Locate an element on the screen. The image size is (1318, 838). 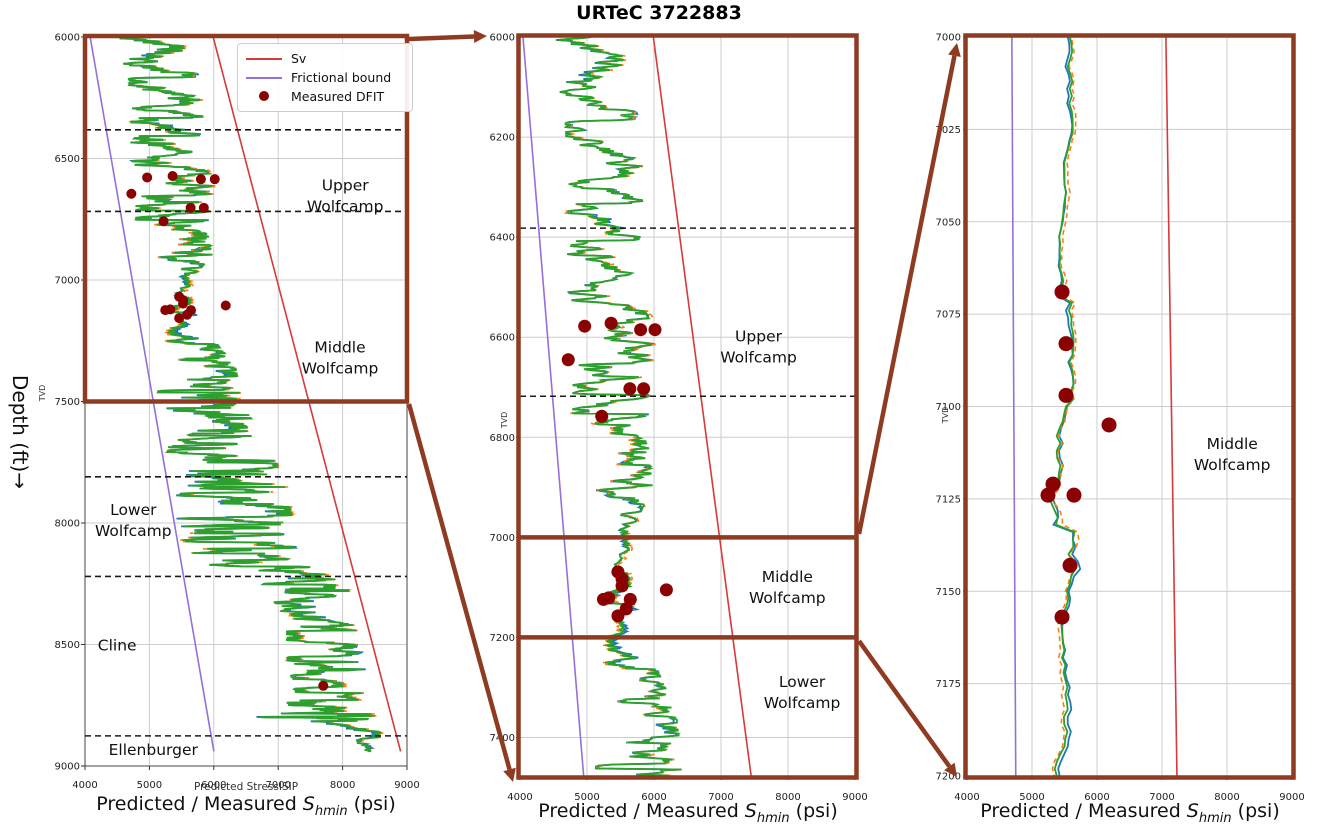
legend-item-label: Sv is located at coordinates (299, 58).